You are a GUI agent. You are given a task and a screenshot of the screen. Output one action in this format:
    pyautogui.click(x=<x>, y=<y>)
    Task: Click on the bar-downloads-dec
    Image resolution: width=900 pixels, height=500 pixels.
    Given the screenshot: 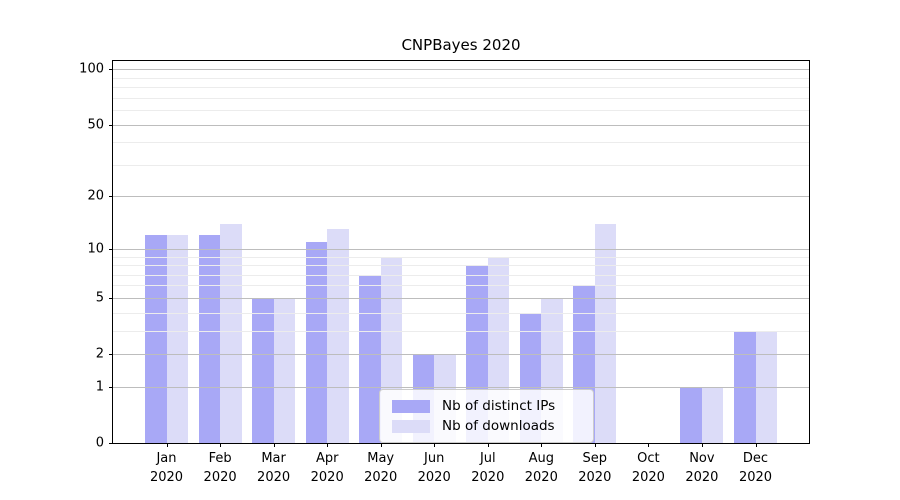 What is the action you would take?
    pyautogui.click(x=766, y=386)
    